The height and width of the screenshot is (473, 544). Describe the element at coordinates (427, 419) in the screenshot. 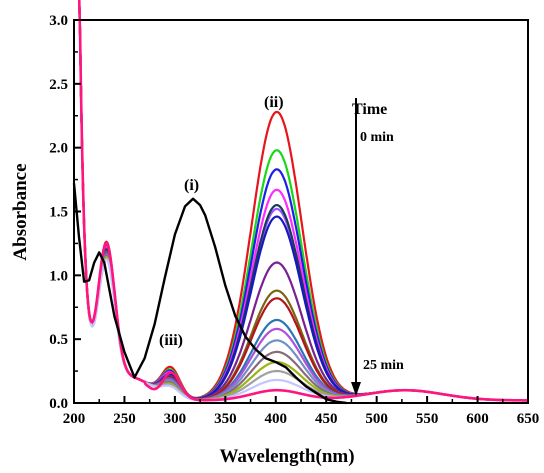

I see `x-tick-label: 550` at that location.